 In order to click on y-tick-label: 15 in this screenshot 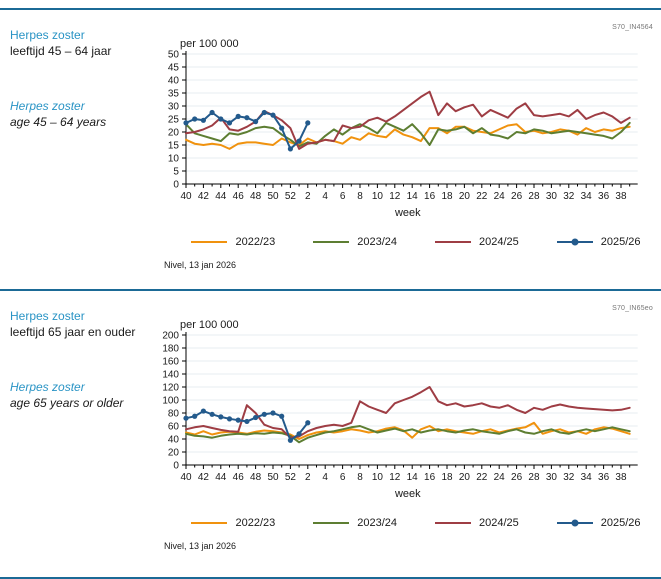, I will do `click(174, 145)`.